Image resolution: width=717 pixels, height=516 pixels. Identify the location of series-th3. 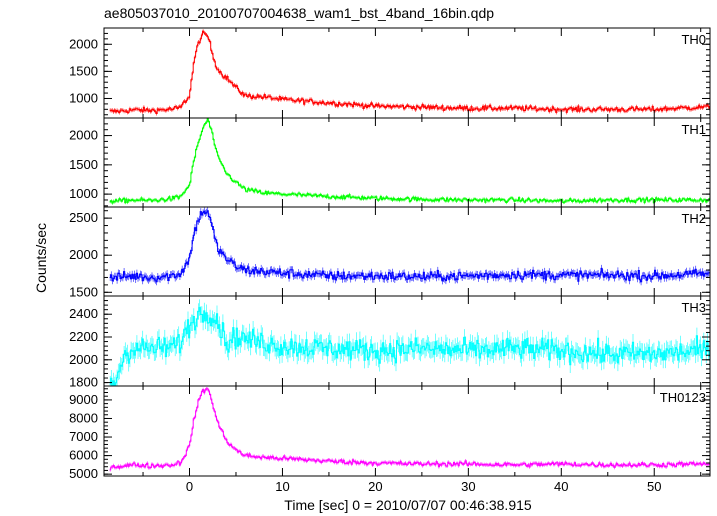
(409, 342).